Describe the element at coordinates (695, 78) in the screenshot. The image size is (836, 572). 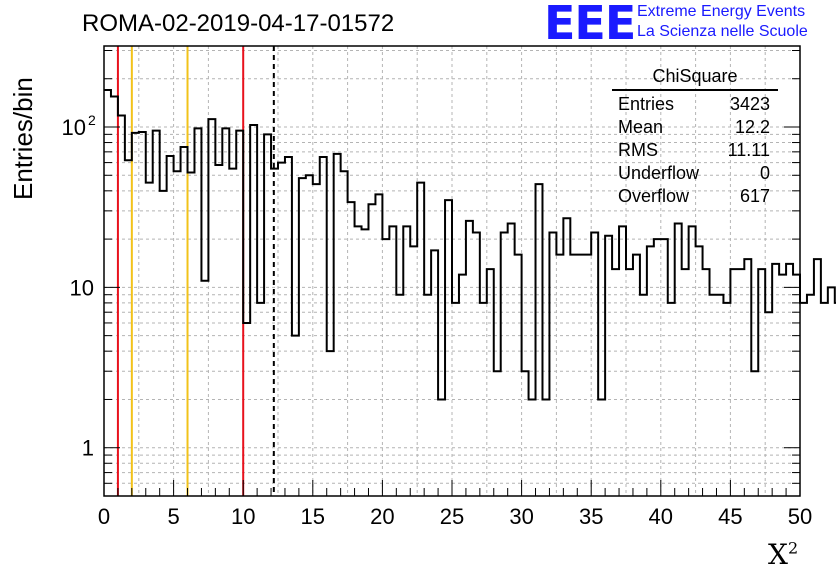
I see `stats-title: ChiSquare` at that location.